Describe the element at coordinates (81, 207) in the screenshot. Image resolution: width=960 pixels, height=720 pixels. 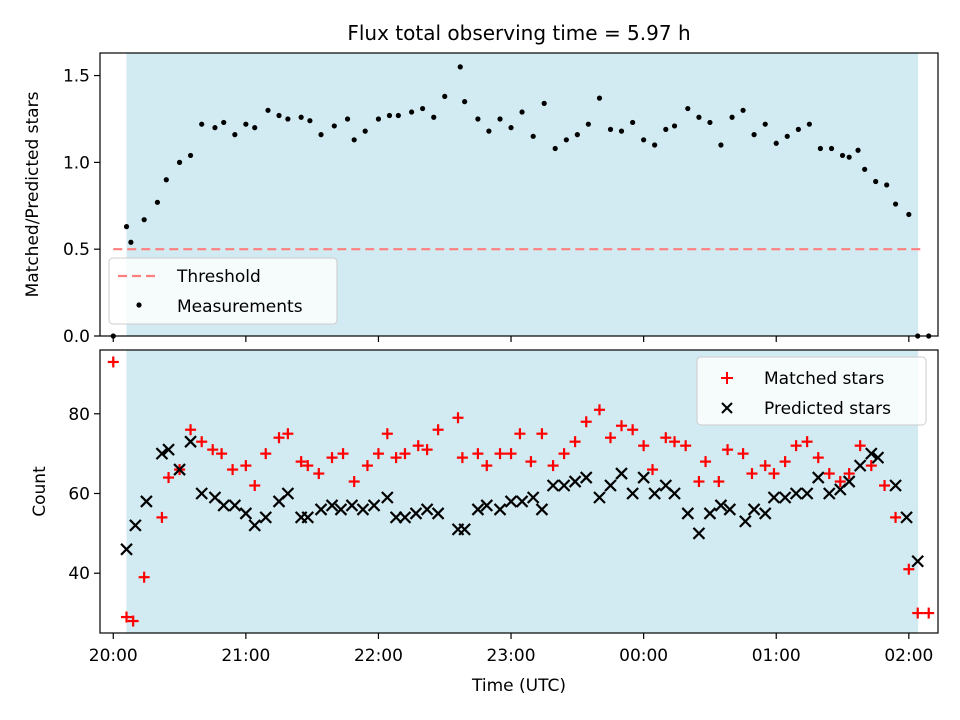
I see `top-y-ticks: 0.0 0.5 1.0 1.5` at that location.